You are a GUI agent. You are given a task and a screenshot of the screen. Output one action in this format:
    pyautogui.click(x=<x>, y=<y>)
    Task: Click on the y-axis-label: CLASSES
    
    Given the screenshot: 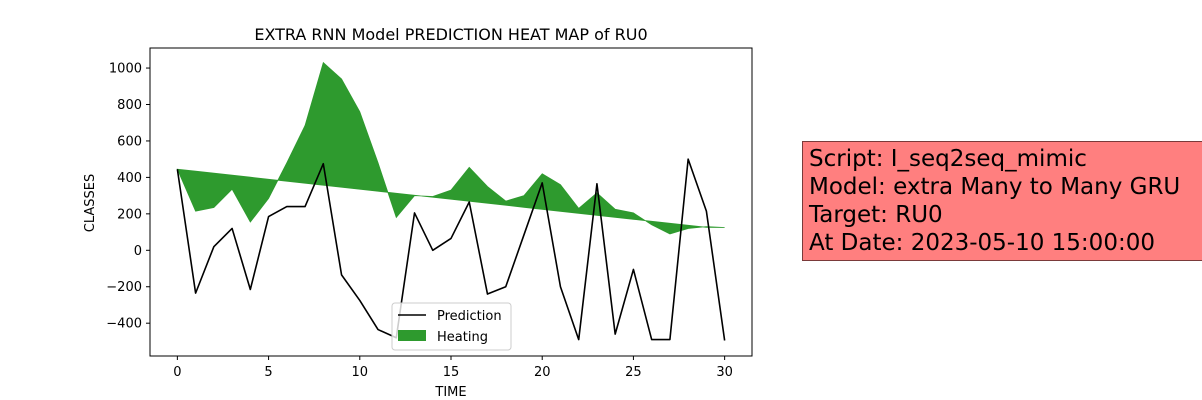 What is the action you would take?
    pyautogui.click(x=90, y=203)
    